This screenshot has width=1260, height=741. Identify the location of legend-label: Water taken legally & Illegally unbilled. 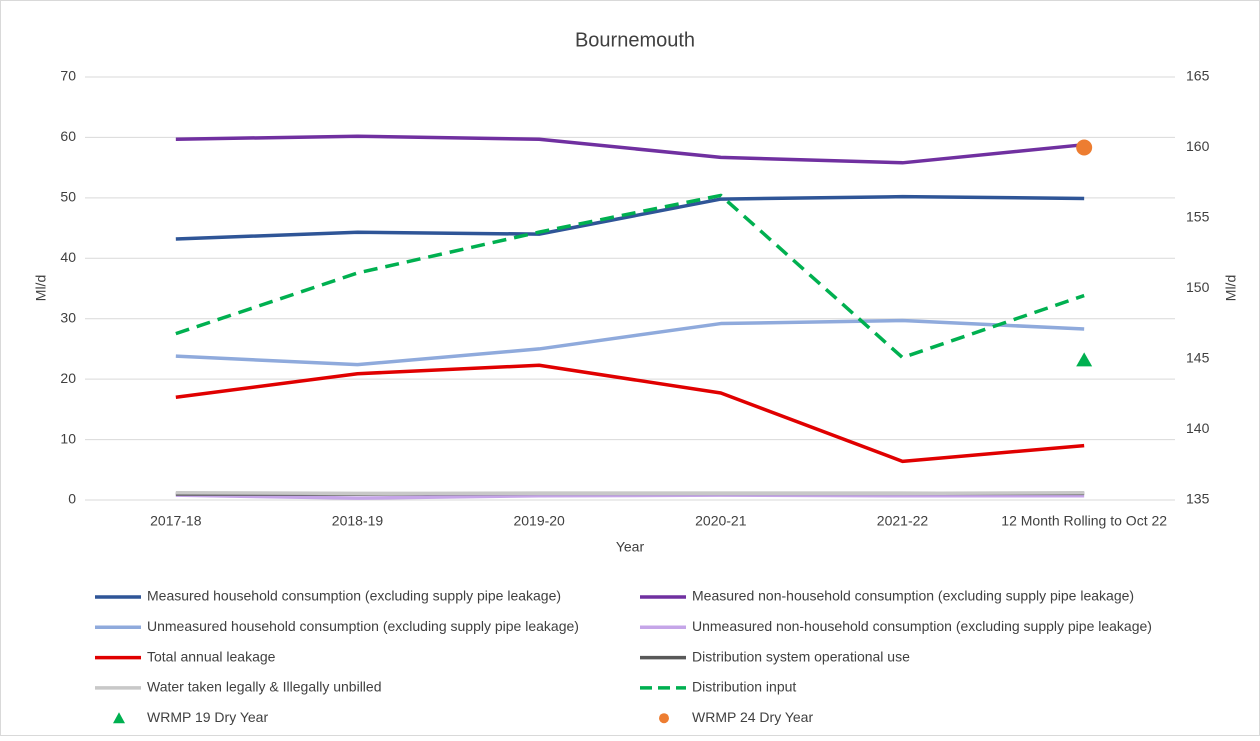
(264, 687).